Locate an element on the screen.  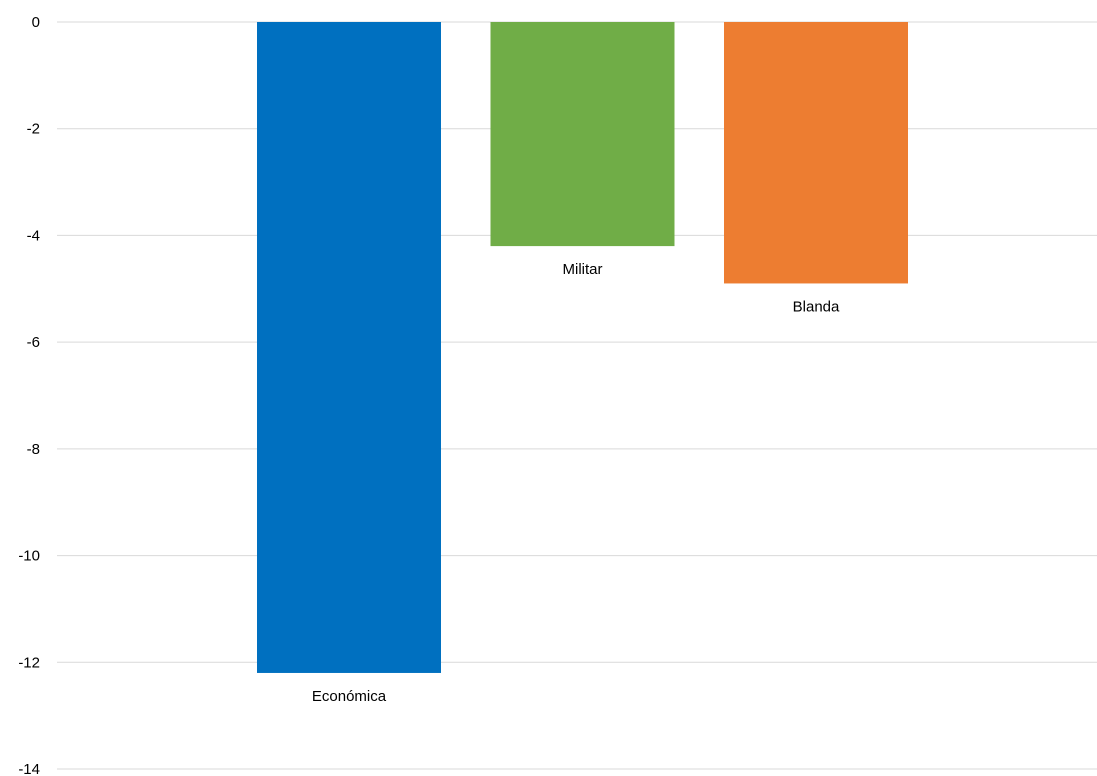
y-tick-label: -14 is located at coordinates (29, 768).